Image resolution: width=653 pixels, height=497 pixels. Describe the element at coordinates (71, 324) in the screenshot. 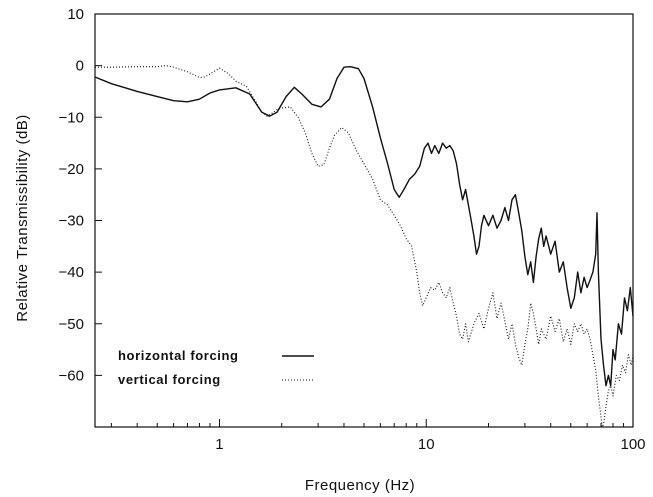

I see `y-tick-label: −50` at that location.